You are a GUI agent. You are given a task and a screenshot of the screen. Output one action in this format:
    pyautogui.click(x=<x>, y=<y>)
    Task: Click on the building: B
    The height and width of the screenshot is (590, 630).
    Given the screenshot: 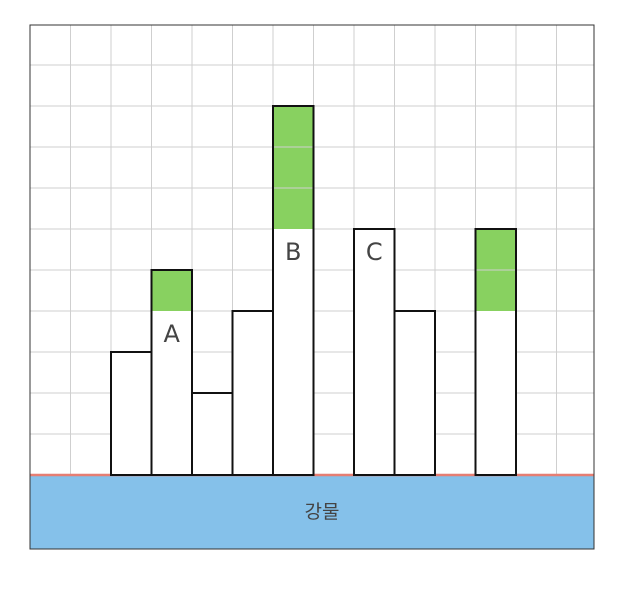 What is the action you would take?
    pyautogui.click(x=293, y=290)
    